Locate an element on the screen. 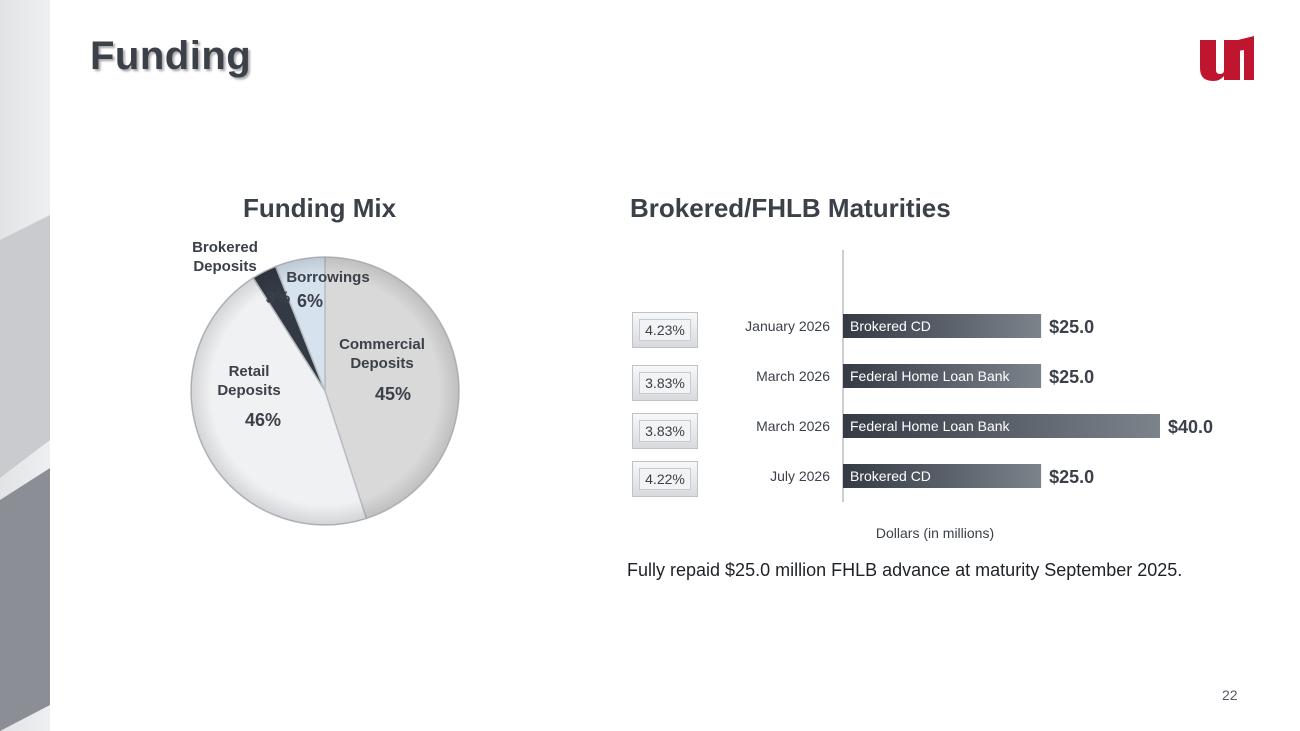 The image size is (1300, 731). rate-label: 4.22% is located at coordinates (665, 479).